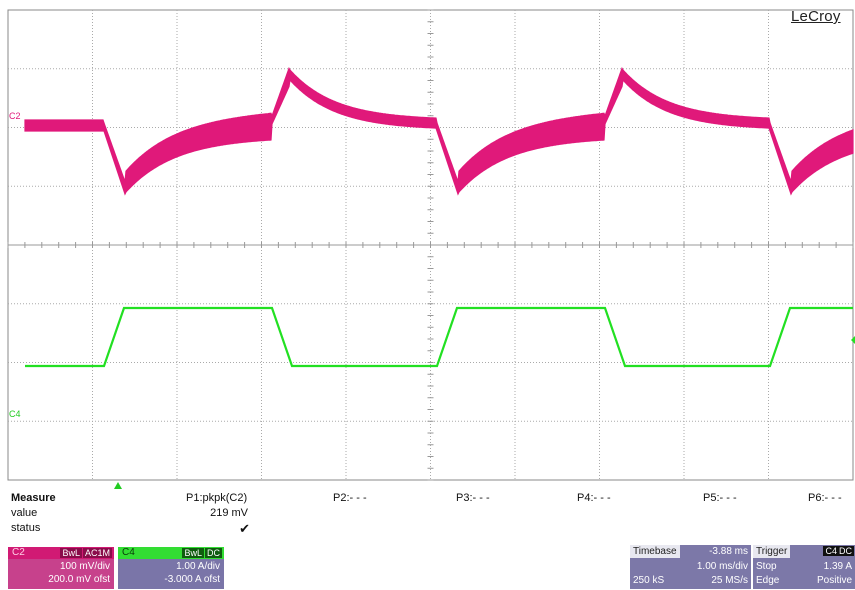  I want to click on c4-trigger-level-marker, so click(853, 340).